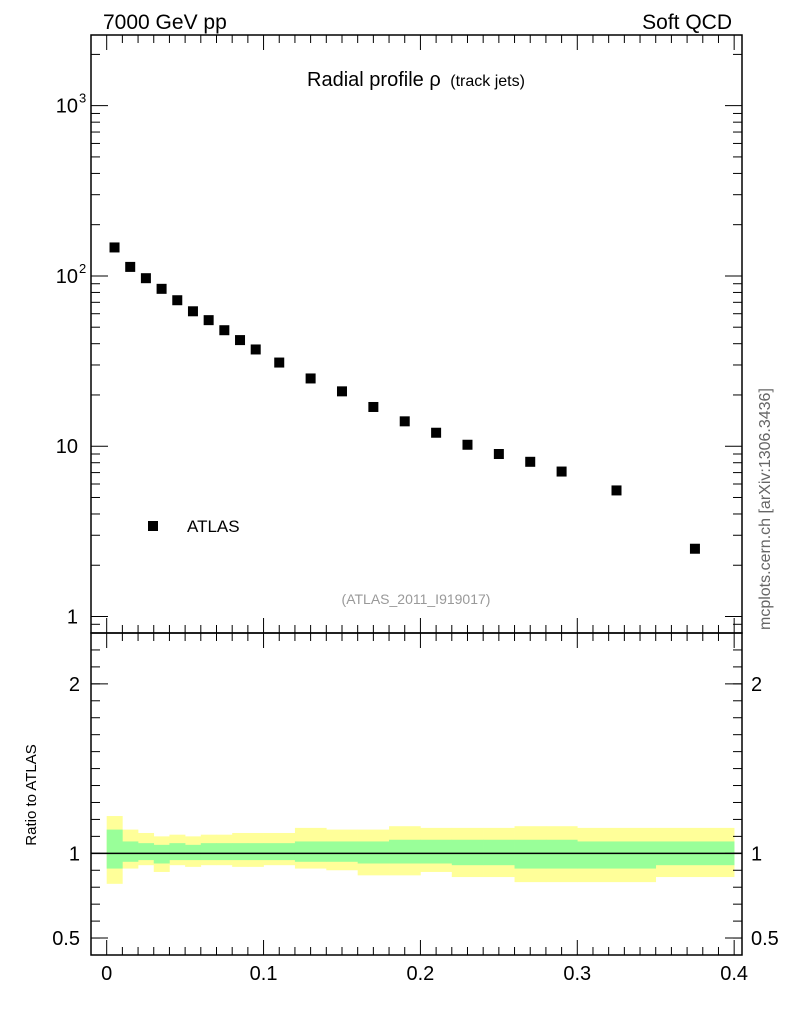 This screenshot has height=1024, width=786. I want to click on chart-title-suffix: (track jets), so click(487, 81).